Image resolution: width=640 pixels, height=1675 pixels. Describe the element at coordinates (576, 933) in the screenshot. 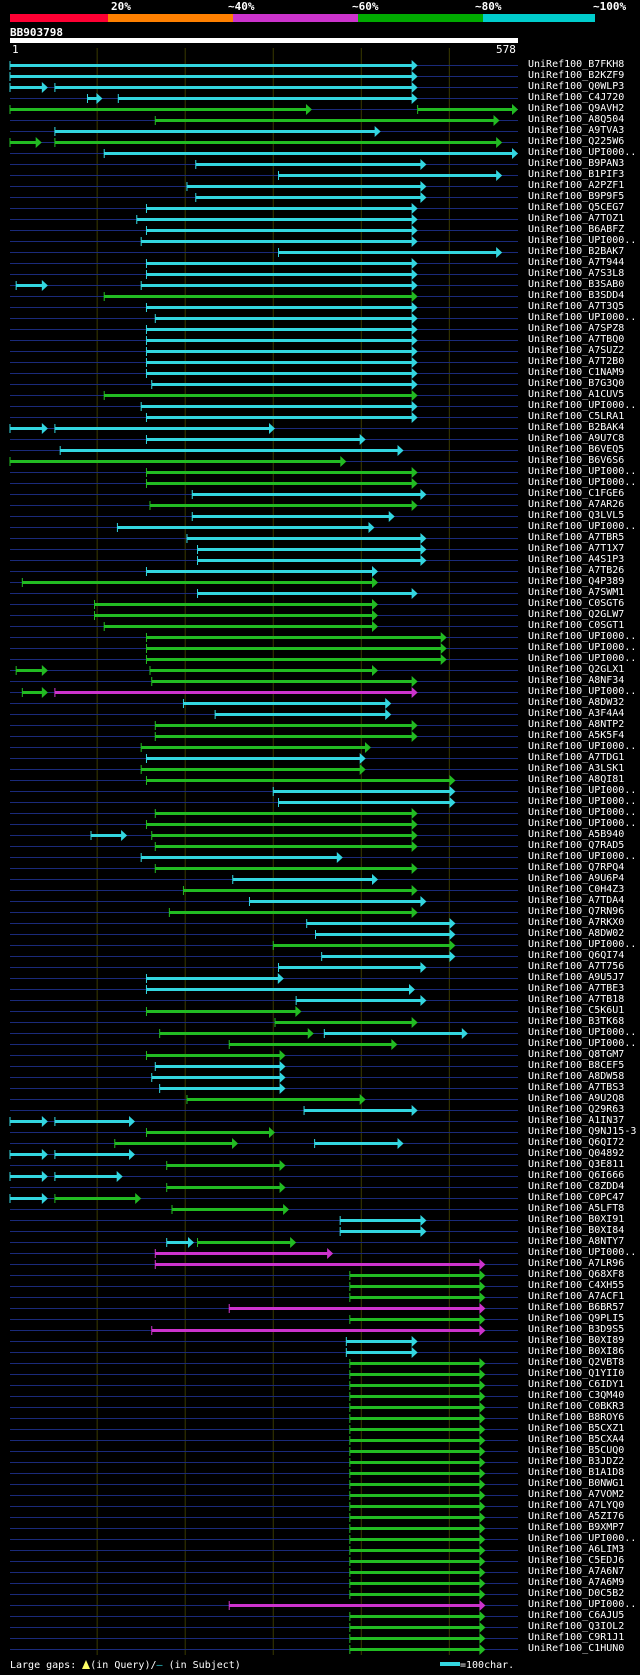

I see `hit-label: UniRef100_A8DW02` at that location.